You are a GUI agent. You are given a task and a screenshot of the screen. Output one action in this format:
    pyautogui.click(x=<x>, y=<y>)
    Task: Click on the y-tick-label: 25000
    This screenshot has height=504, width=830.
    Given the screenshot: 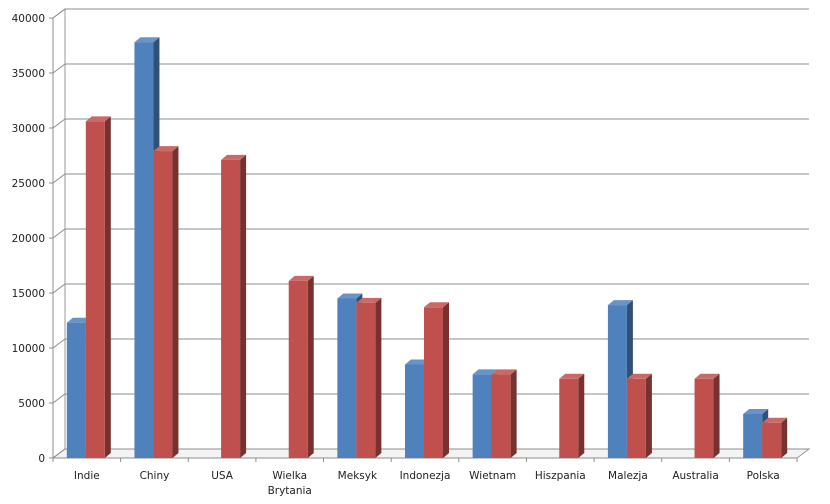 What is the action you would take?
    pyautogui.click(x=28, y=184)
    